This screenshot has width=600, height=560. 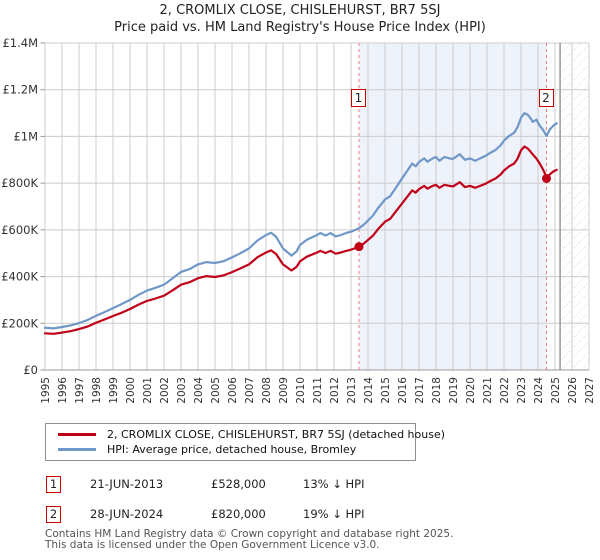 I want to click on x-tick-label: 2009, so click(x=284, y=390).